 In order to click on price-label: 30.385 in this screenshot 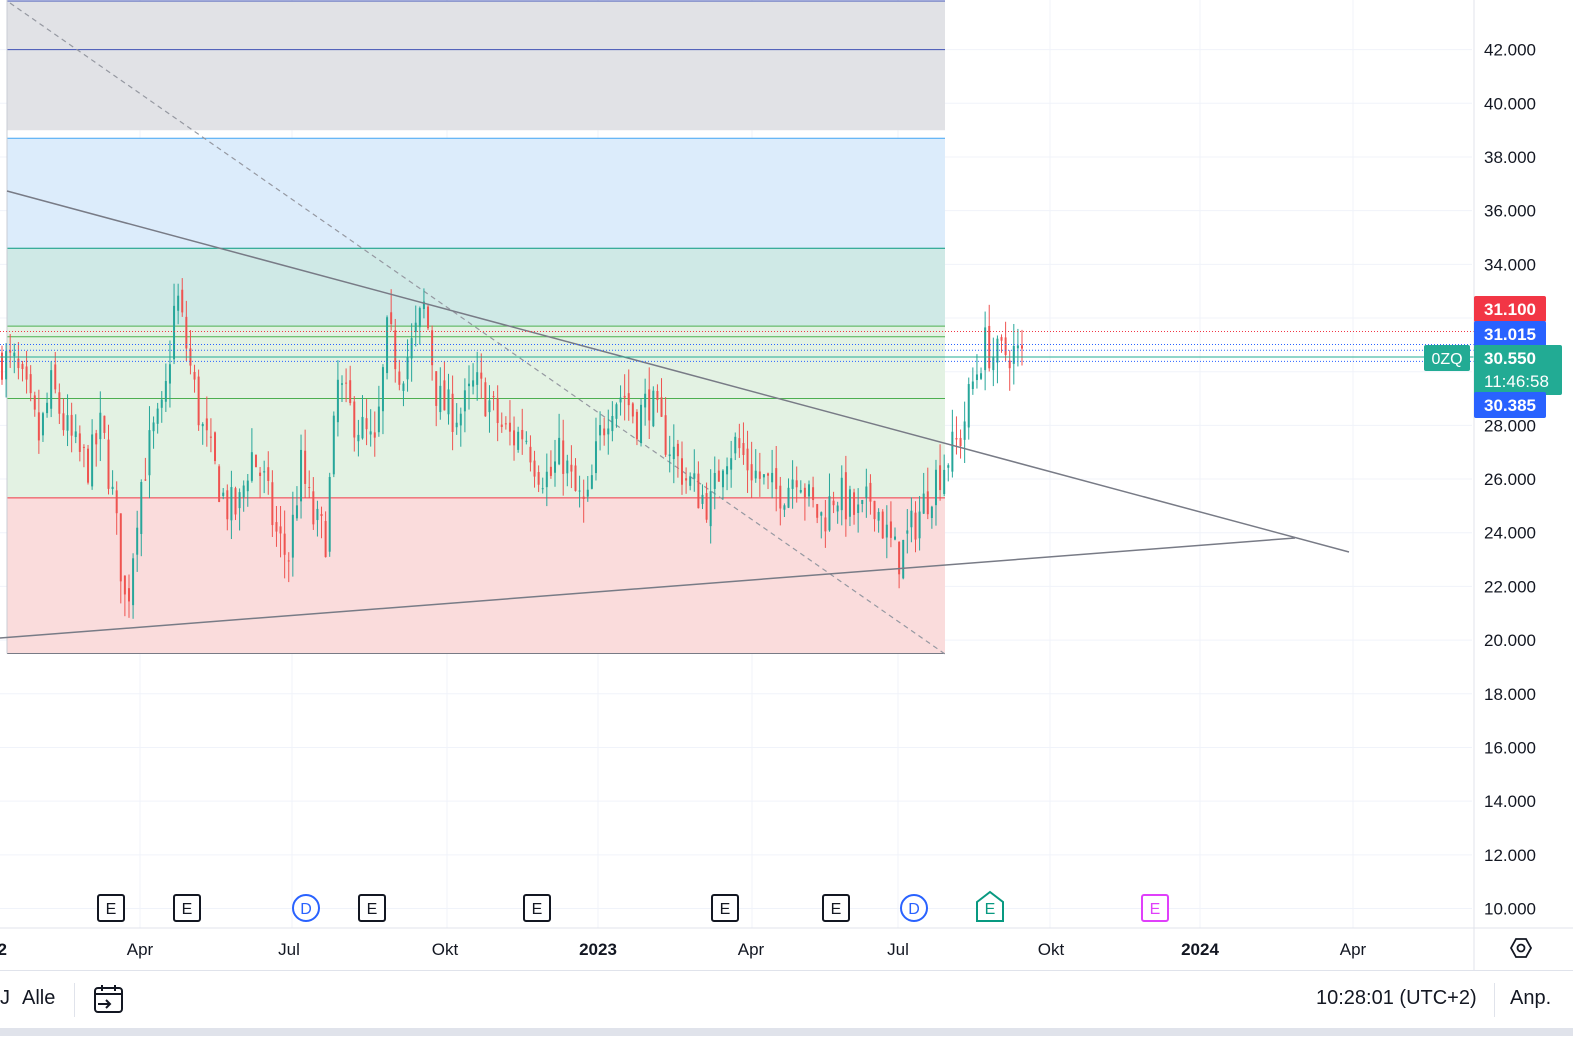, I will do `click(1510, 405)`.